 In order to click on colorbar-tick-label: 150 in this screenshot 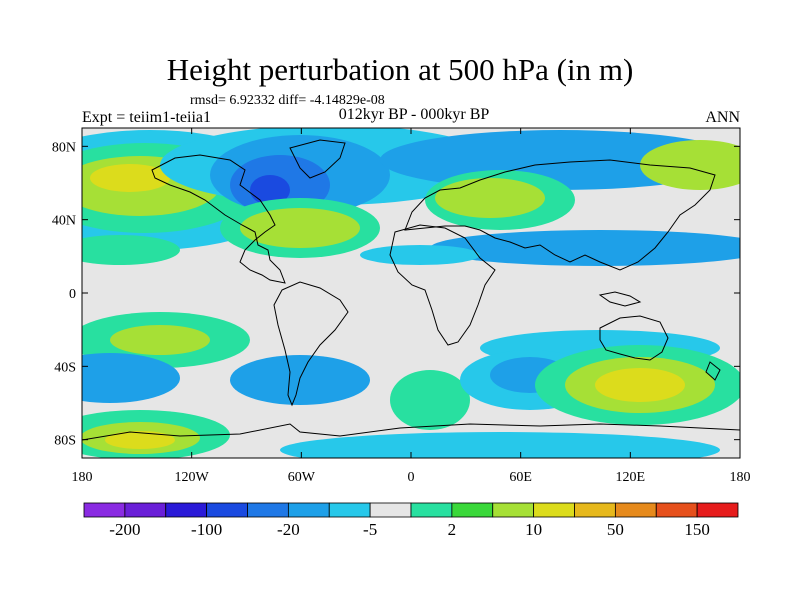, I will do `click(697, 529)`.